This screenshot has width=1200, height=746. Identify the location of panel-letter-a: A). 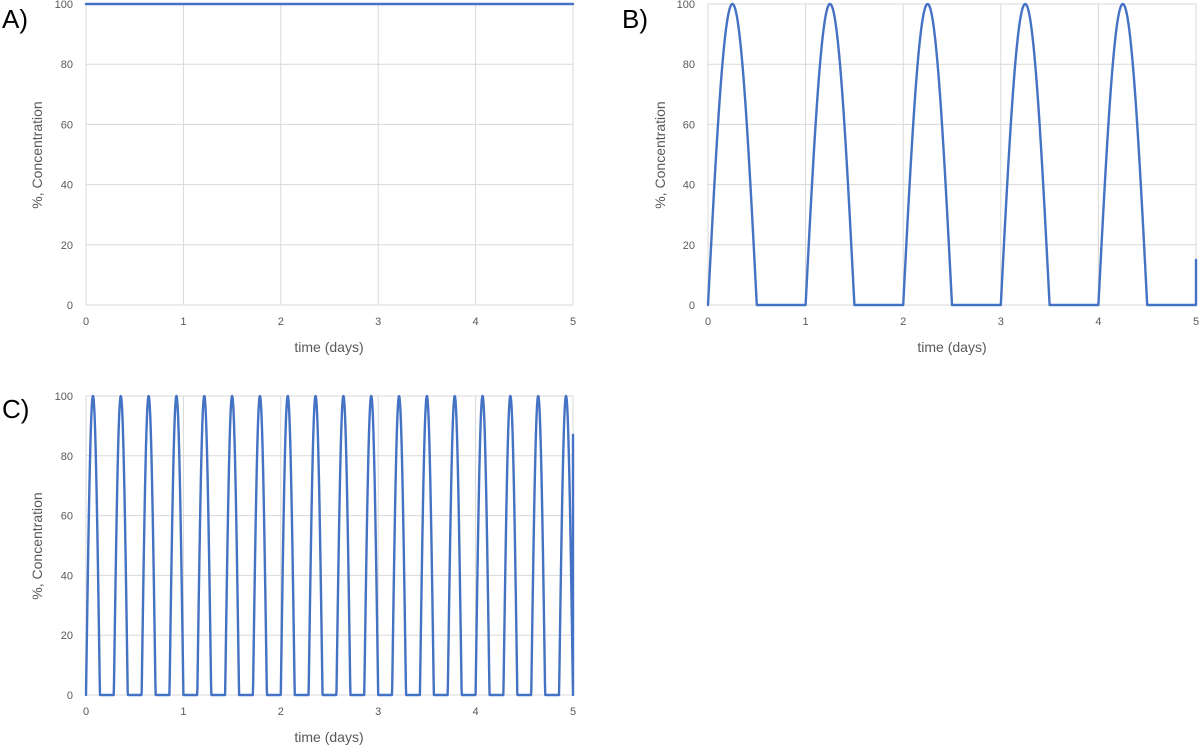
(15, 19).